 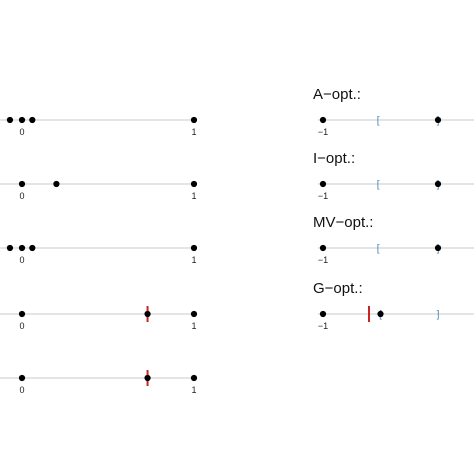 What do you see at coordinates (334, 158) in the screenshot?
I see `panel-title: I−opt.:` at bounding box center [334, 158].